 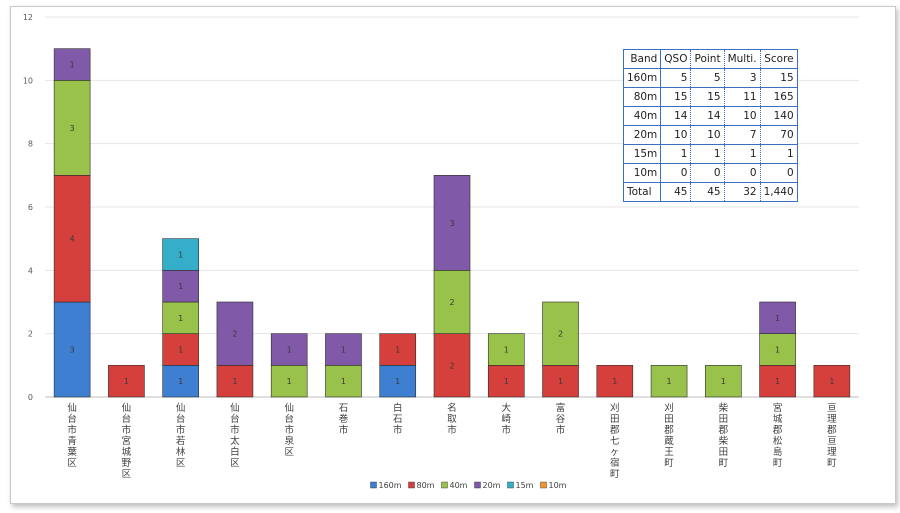 I want to click on score-table-cell: 7, so click(x=742, y=135).